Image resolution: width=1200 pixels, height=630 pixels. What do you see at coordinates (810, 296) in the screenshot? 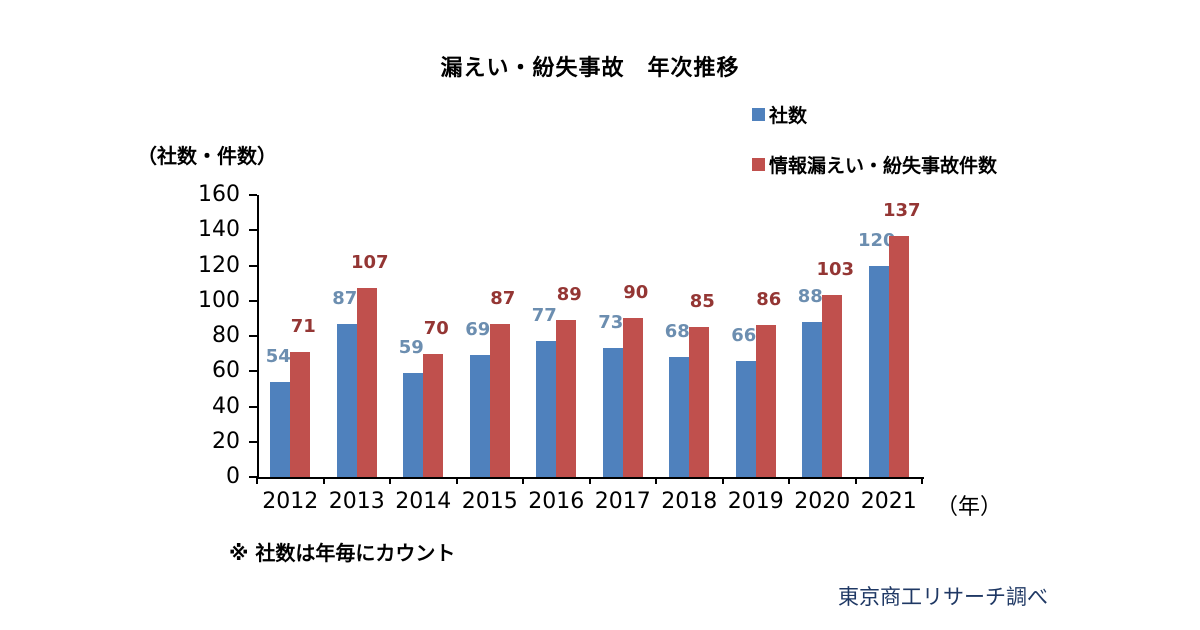
I see `bar-value-companies: 88` at bounding box center [810, 296].